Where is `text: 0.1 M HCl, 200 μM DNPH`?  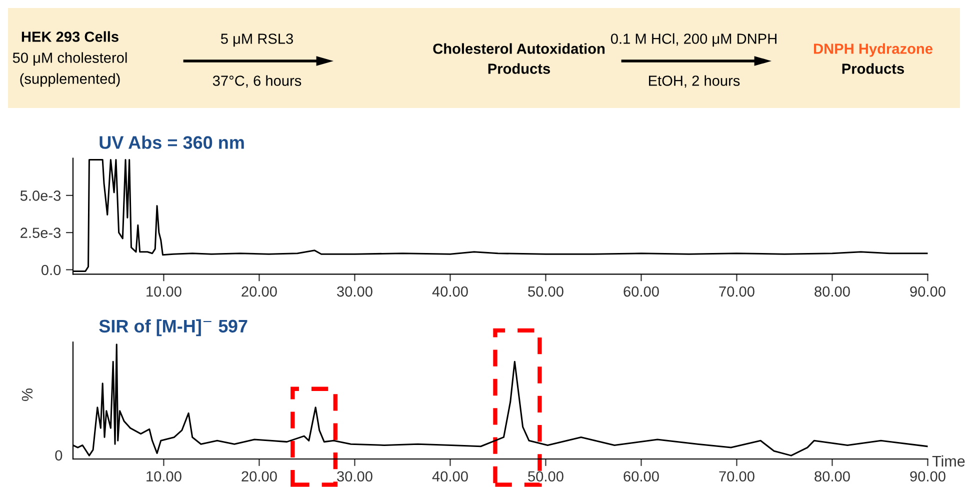
text: 0.1 M HCl, 200 μM DNPH is located at coordinates (693, 40).